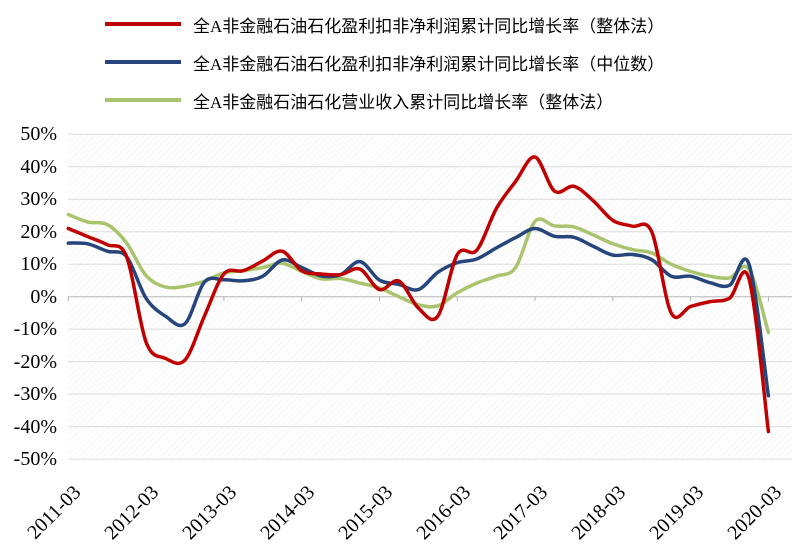  Describe the element at coordinates (38, 199) in the screenshot. I see `y-axis-label: 30%` at that location.